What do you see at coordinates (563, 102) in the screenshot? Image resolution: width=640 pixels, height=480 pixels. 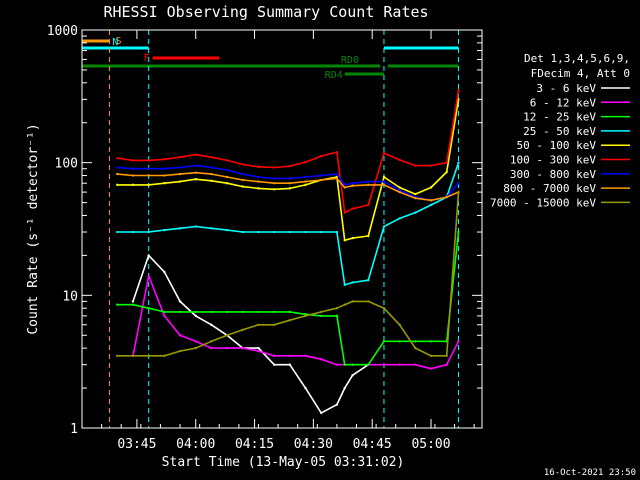 I see `legend-label: 6 - 12 keV` at bounding box center [563, 102].